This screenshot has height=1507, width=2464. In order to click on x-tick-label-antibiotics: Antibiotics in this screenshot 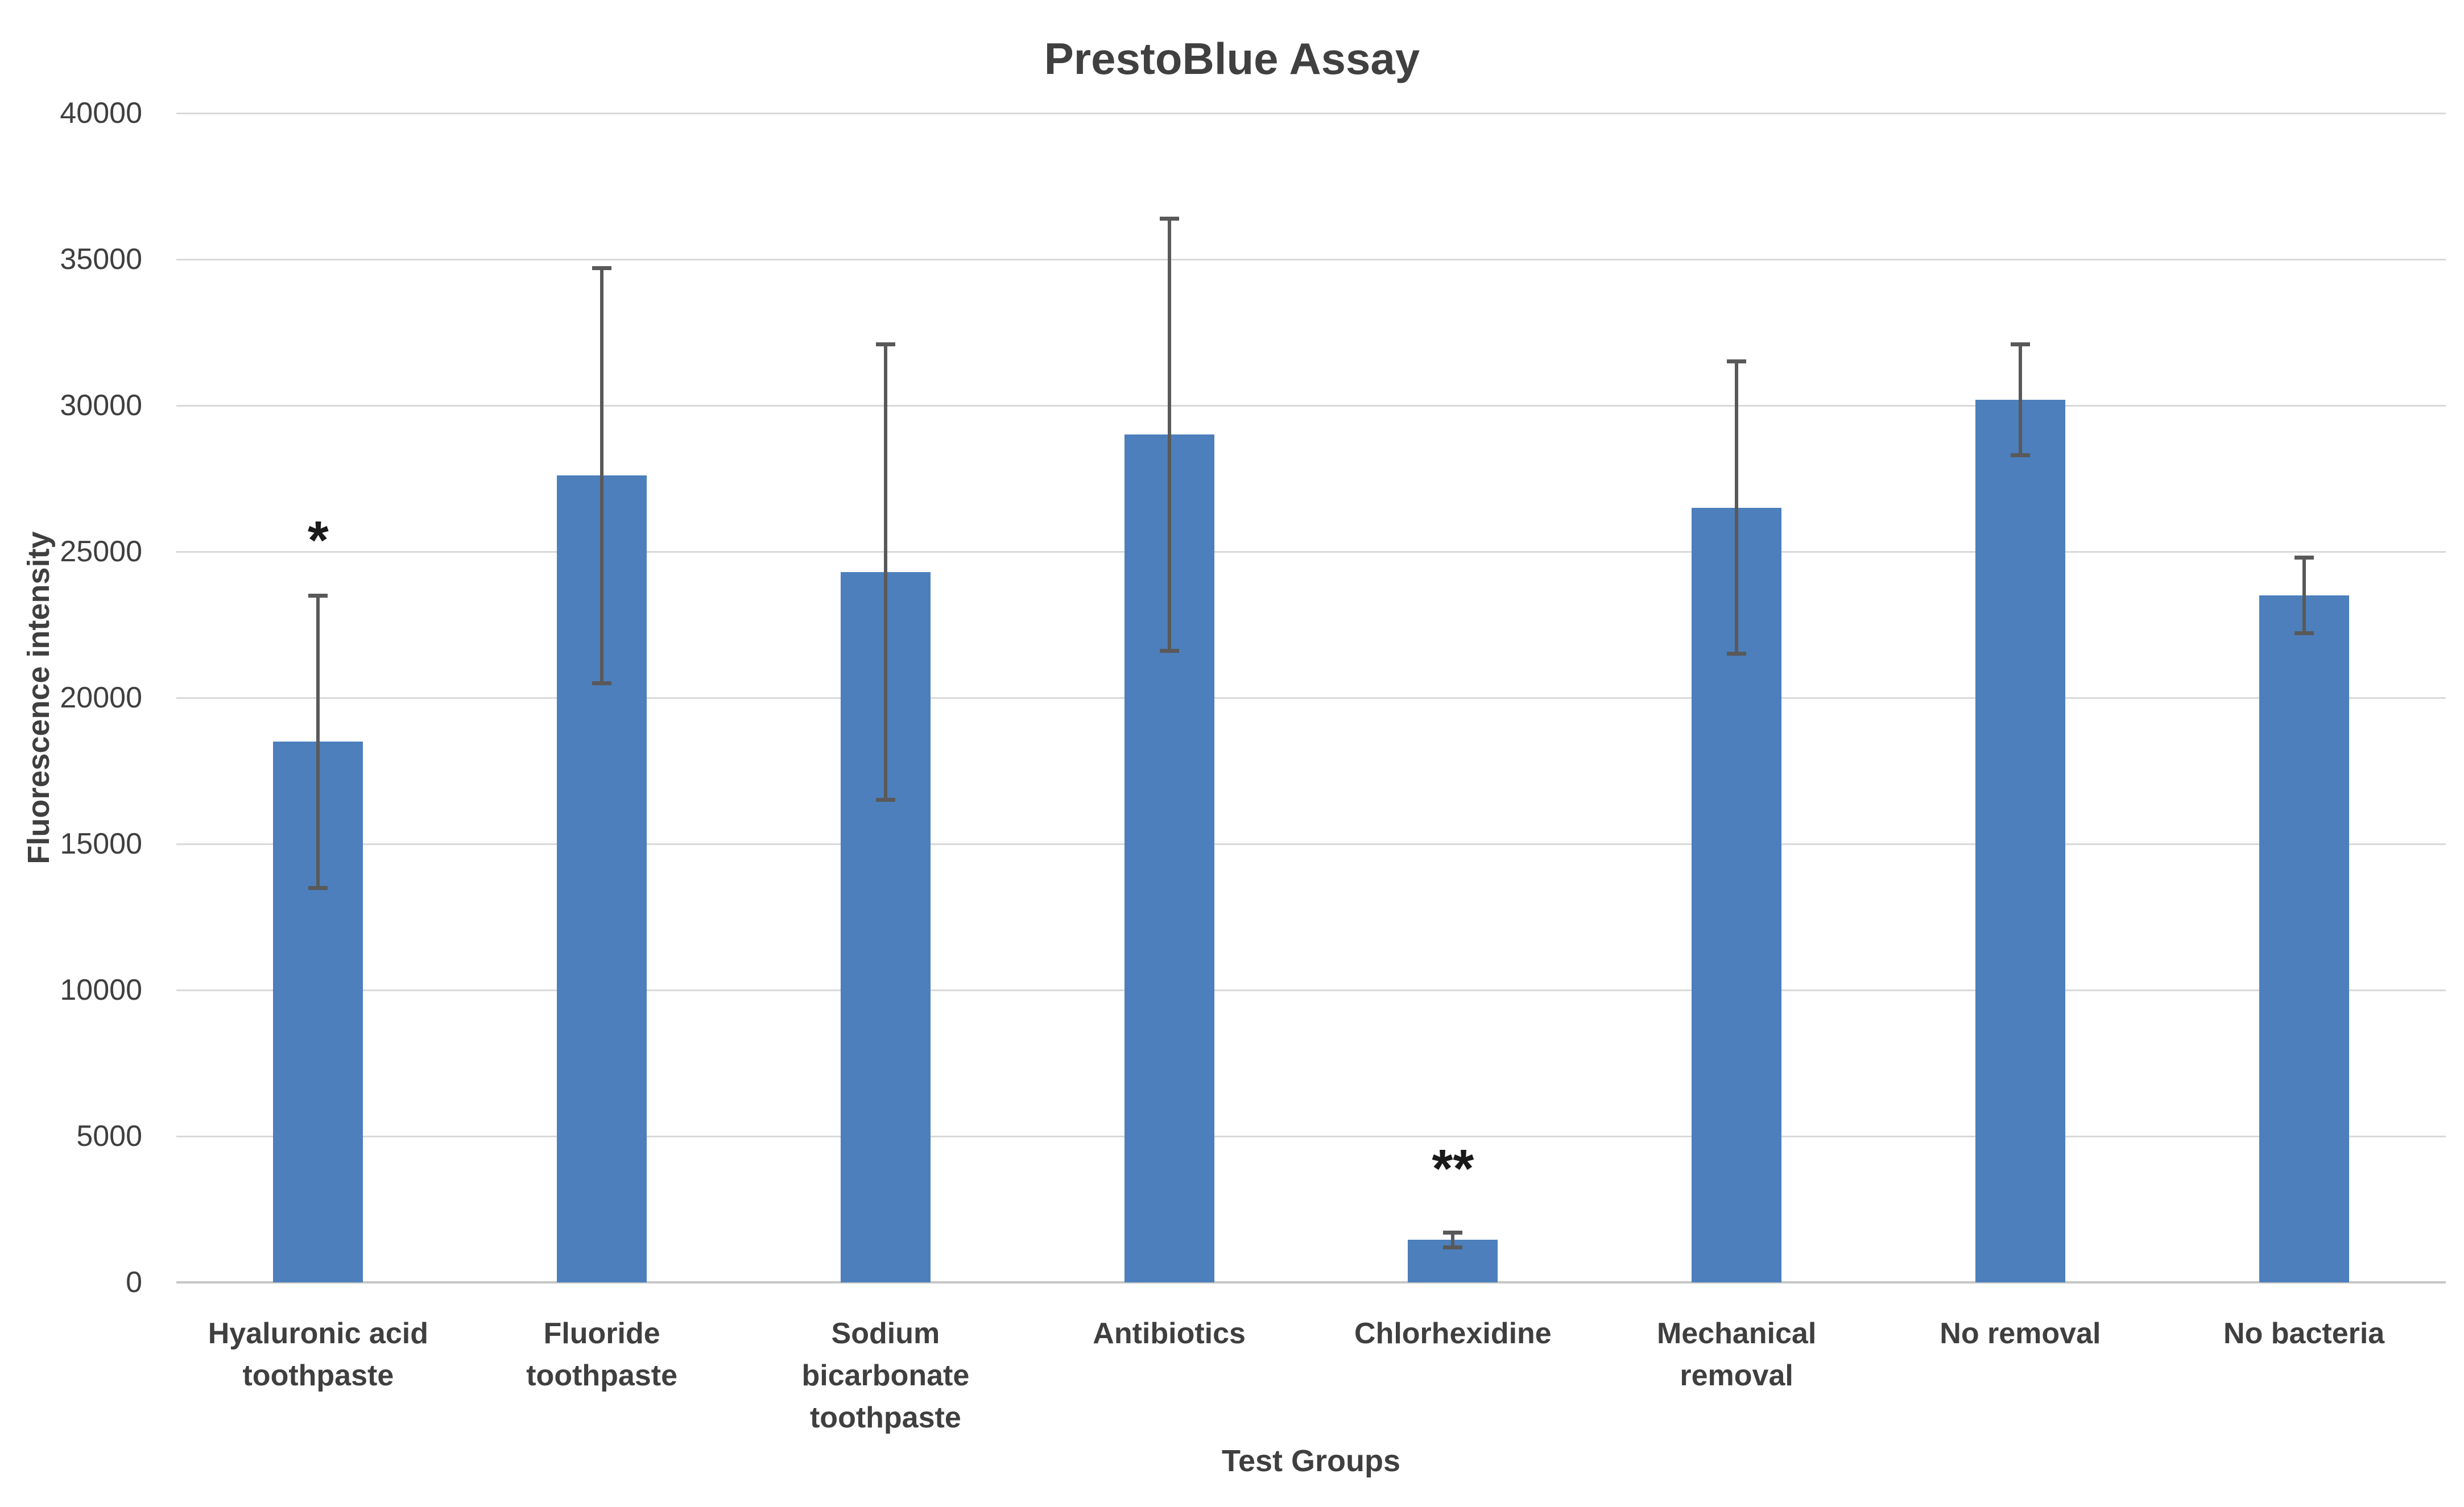, I will do `click(1169, 1334)`.